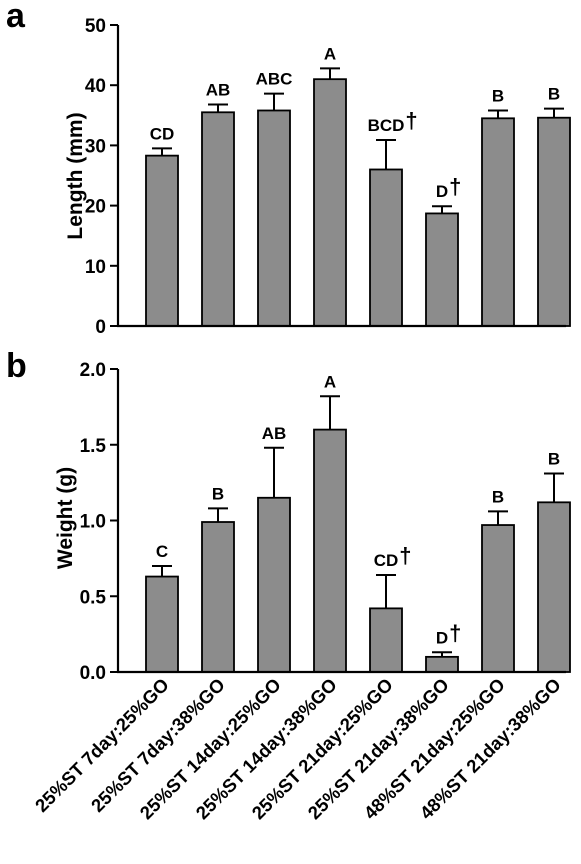 This screenshot has width=581, height=864. Describe the element at coordinates (93, 673) in the screenshot. I see `panel-b-y-tick-label: 0.0` at that location.